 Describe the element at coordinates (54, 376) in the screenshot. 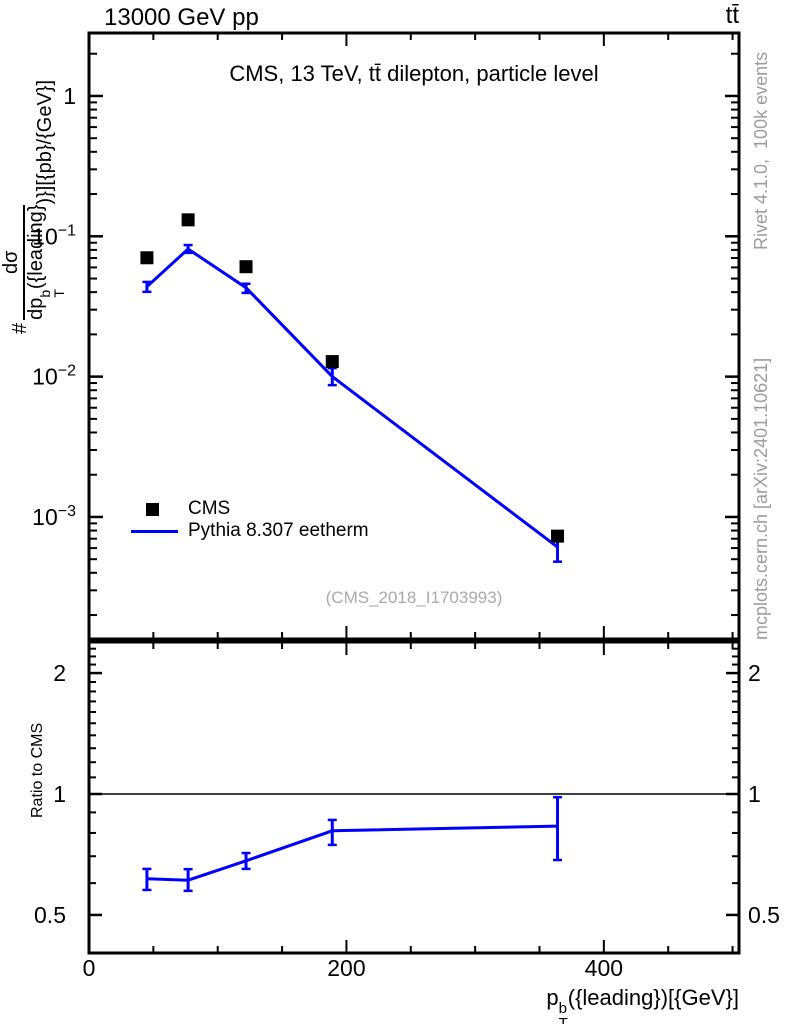

I see `svg-text: 10⁻²` at that location.